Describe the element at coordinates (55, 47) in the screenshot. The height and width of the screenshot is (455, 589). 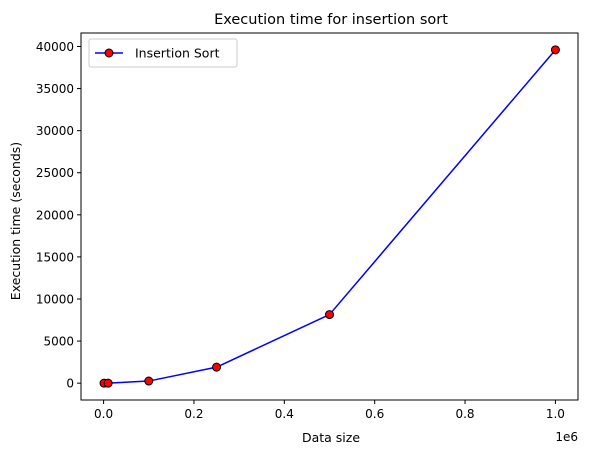
I see `y-tick-label: 40000` at that location.